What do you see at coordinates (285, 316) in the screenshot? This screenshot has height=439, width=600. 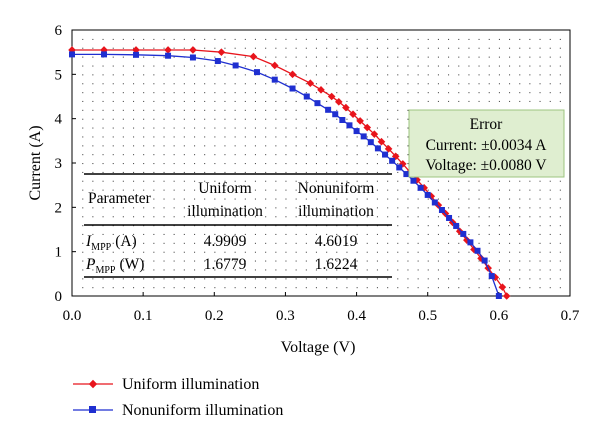 I see `x-tick-label: 0.3` at bounding box center [285, 316].